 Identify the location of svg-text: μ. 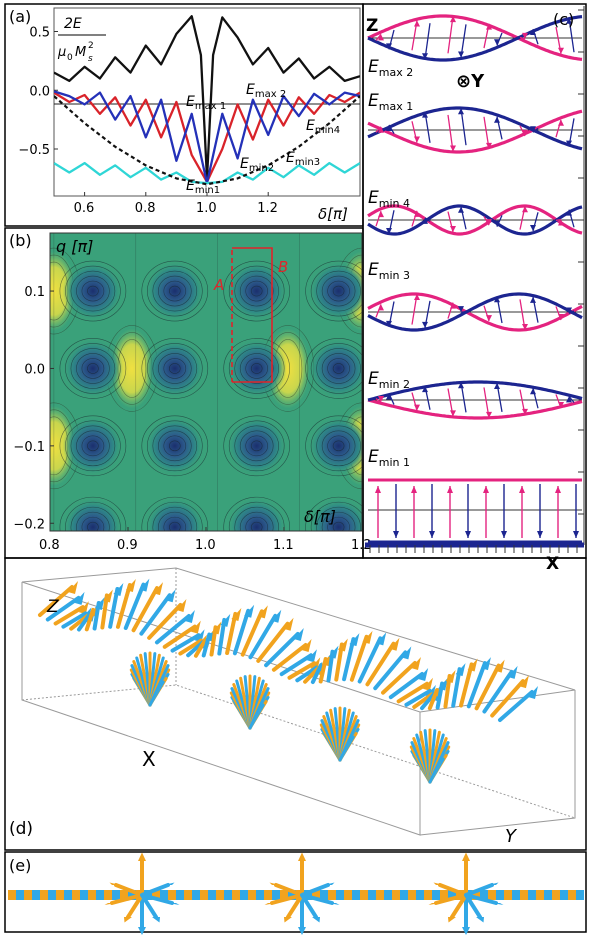
(61, 52).